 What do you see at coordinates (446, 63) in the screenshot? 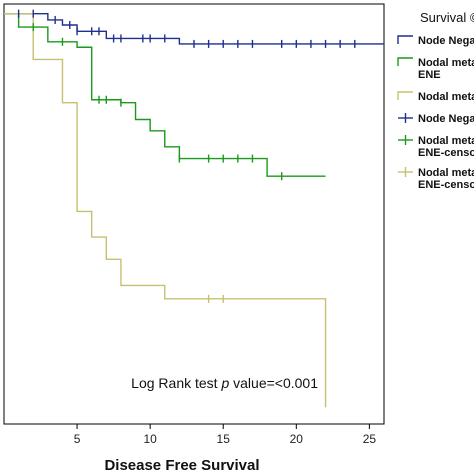
I see `legend-label-2: Nodal metac` at bounding box center [446, 63].